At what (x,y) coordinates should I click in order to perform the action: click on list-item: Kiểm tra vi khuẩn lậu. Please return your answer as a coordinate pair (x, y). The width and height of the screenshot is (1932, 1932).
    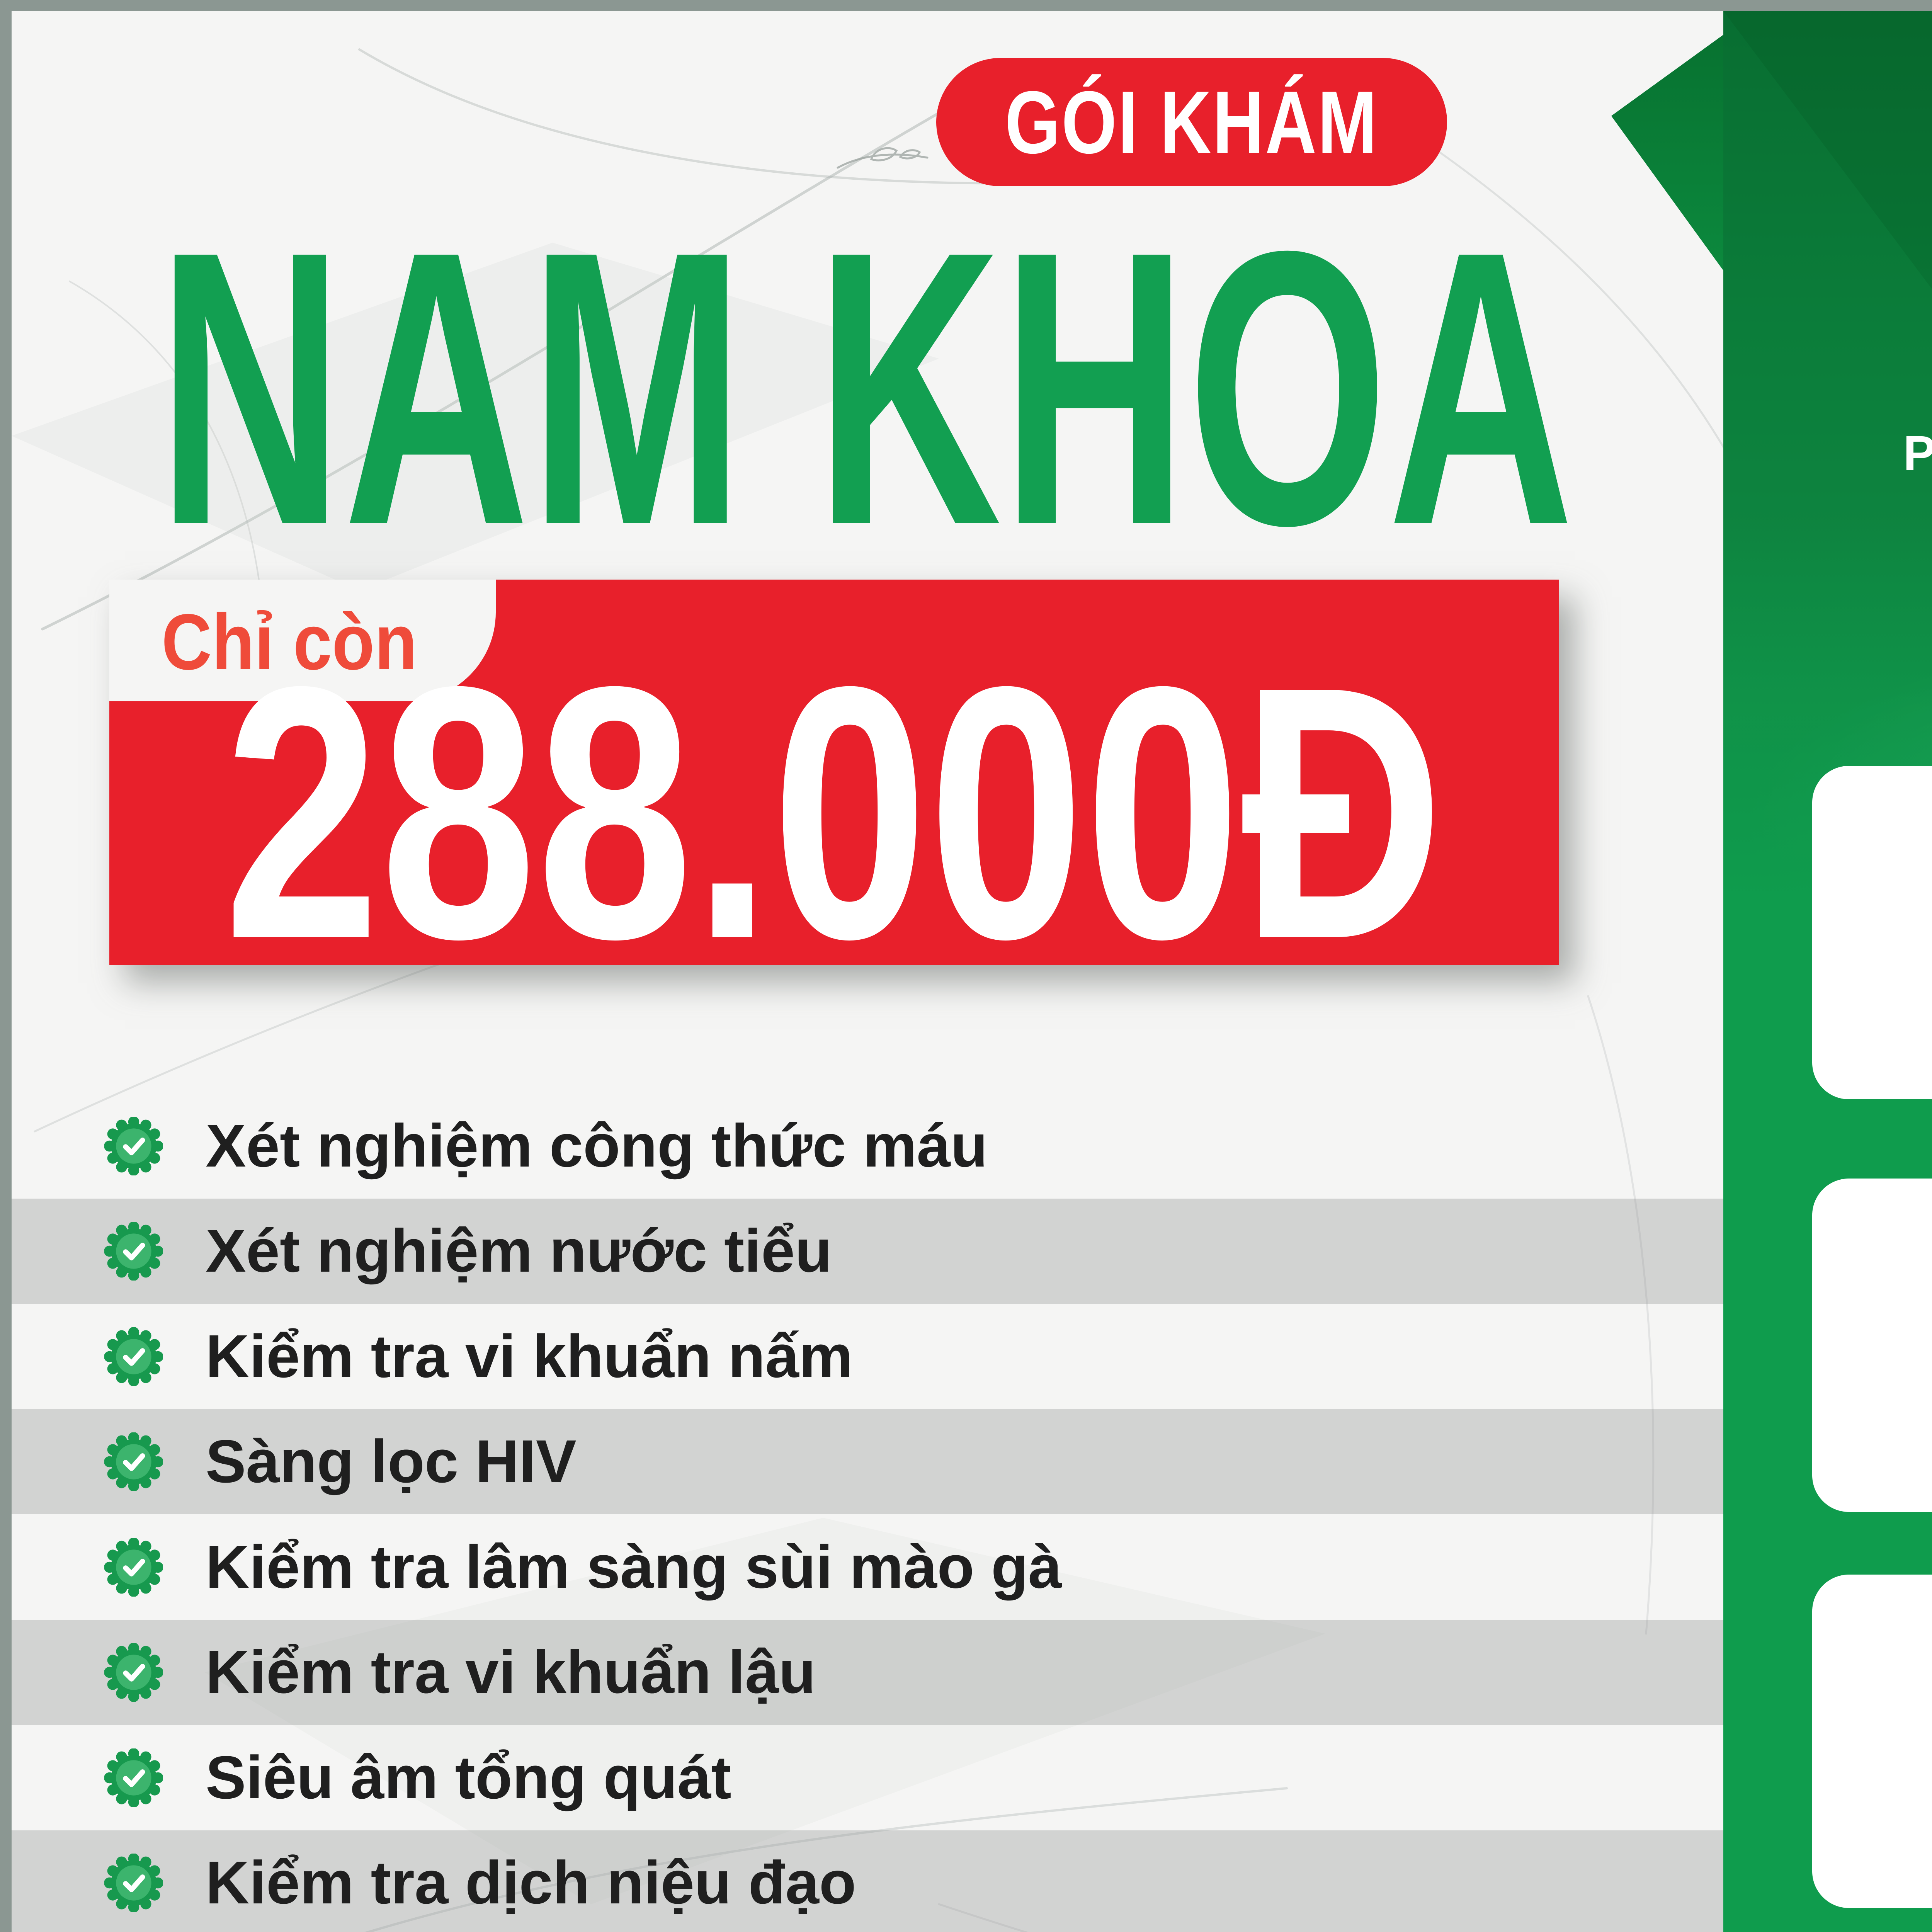
    Looking at the image, I should click on (460, 1672).